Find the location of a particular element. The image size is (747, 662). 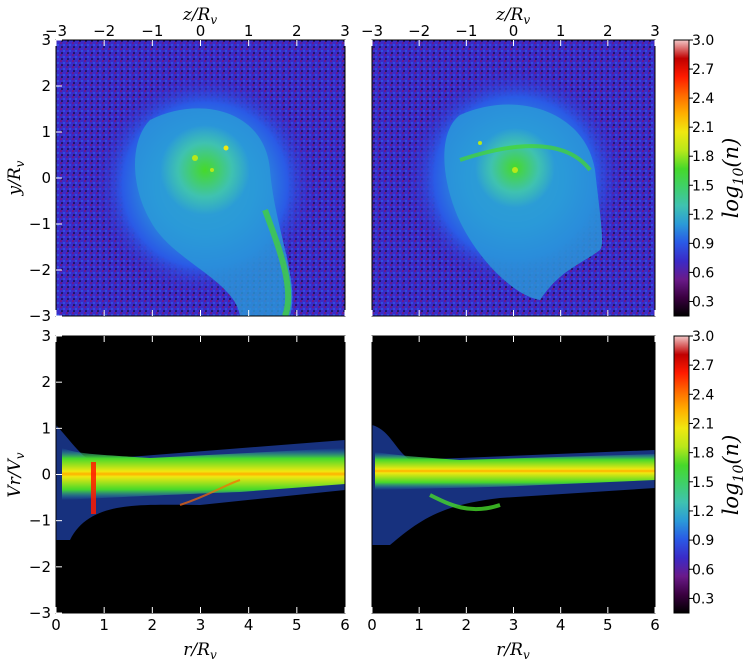

xlabel-top-left: z/Rv is located at coordinates (199, 16).